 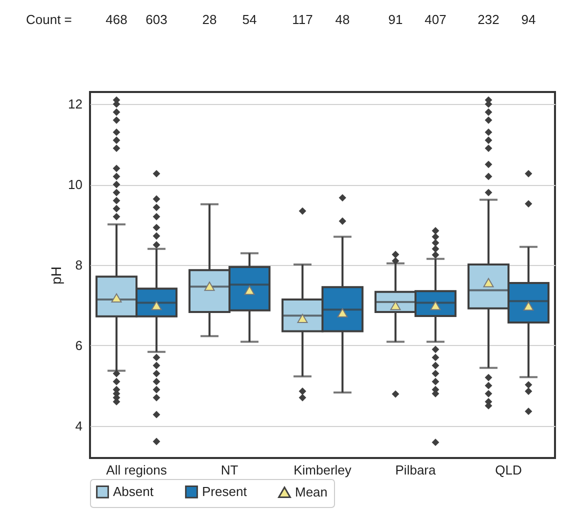 I want to click on x-tick-label: All regions, so click(x=137, y=470).